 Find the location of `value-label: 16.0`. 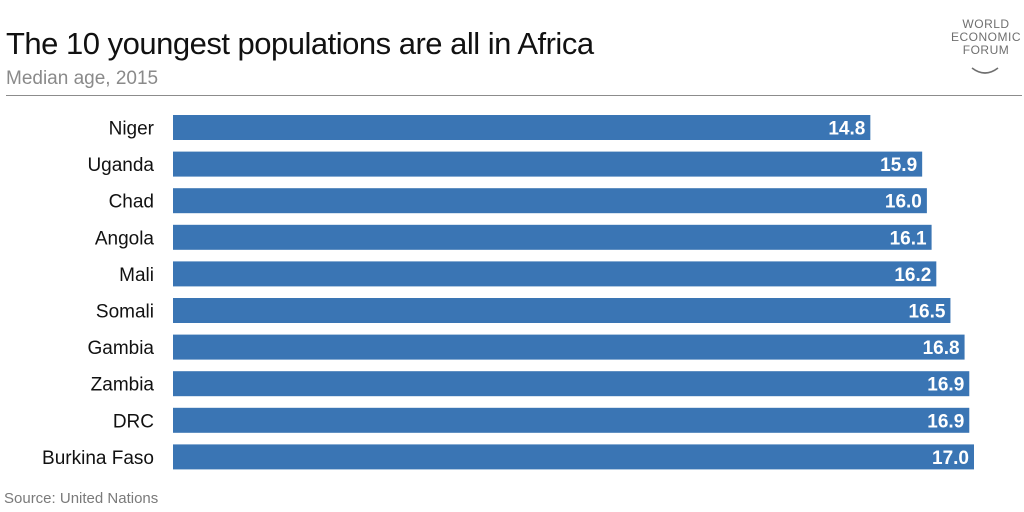

value-label: 16.0 is located at coordinates (903, 202).